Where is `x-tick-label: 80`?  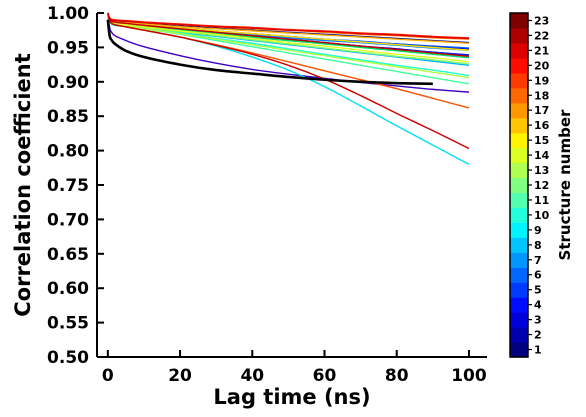 x-tick-label: 80 is located at coordinates (397, 376).